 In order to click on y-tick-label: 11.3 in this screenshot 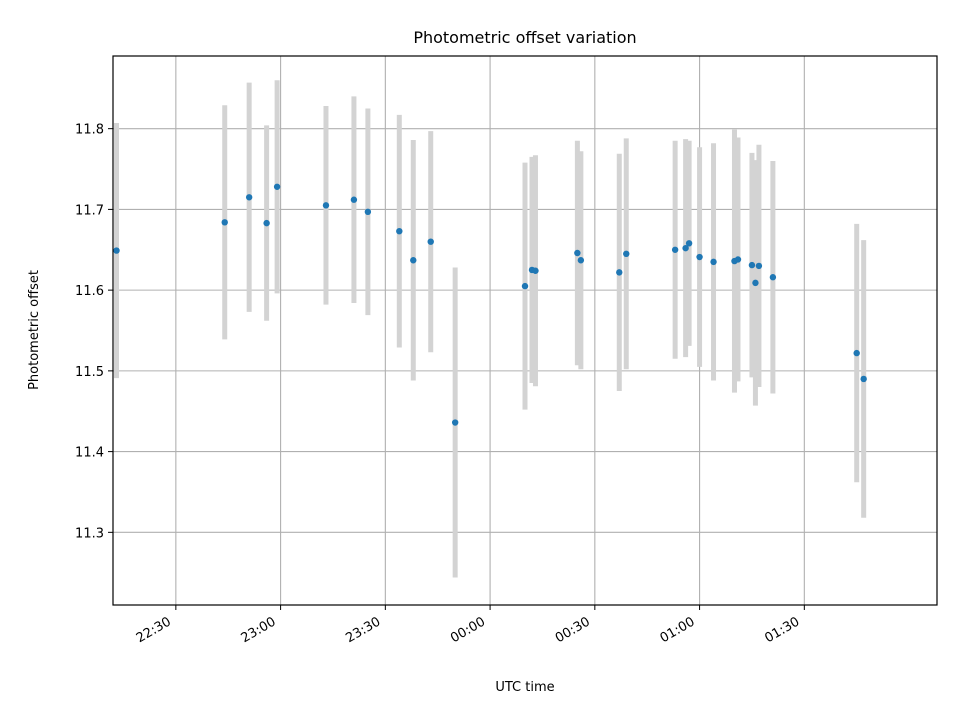, I will do `click(89, 533)`.